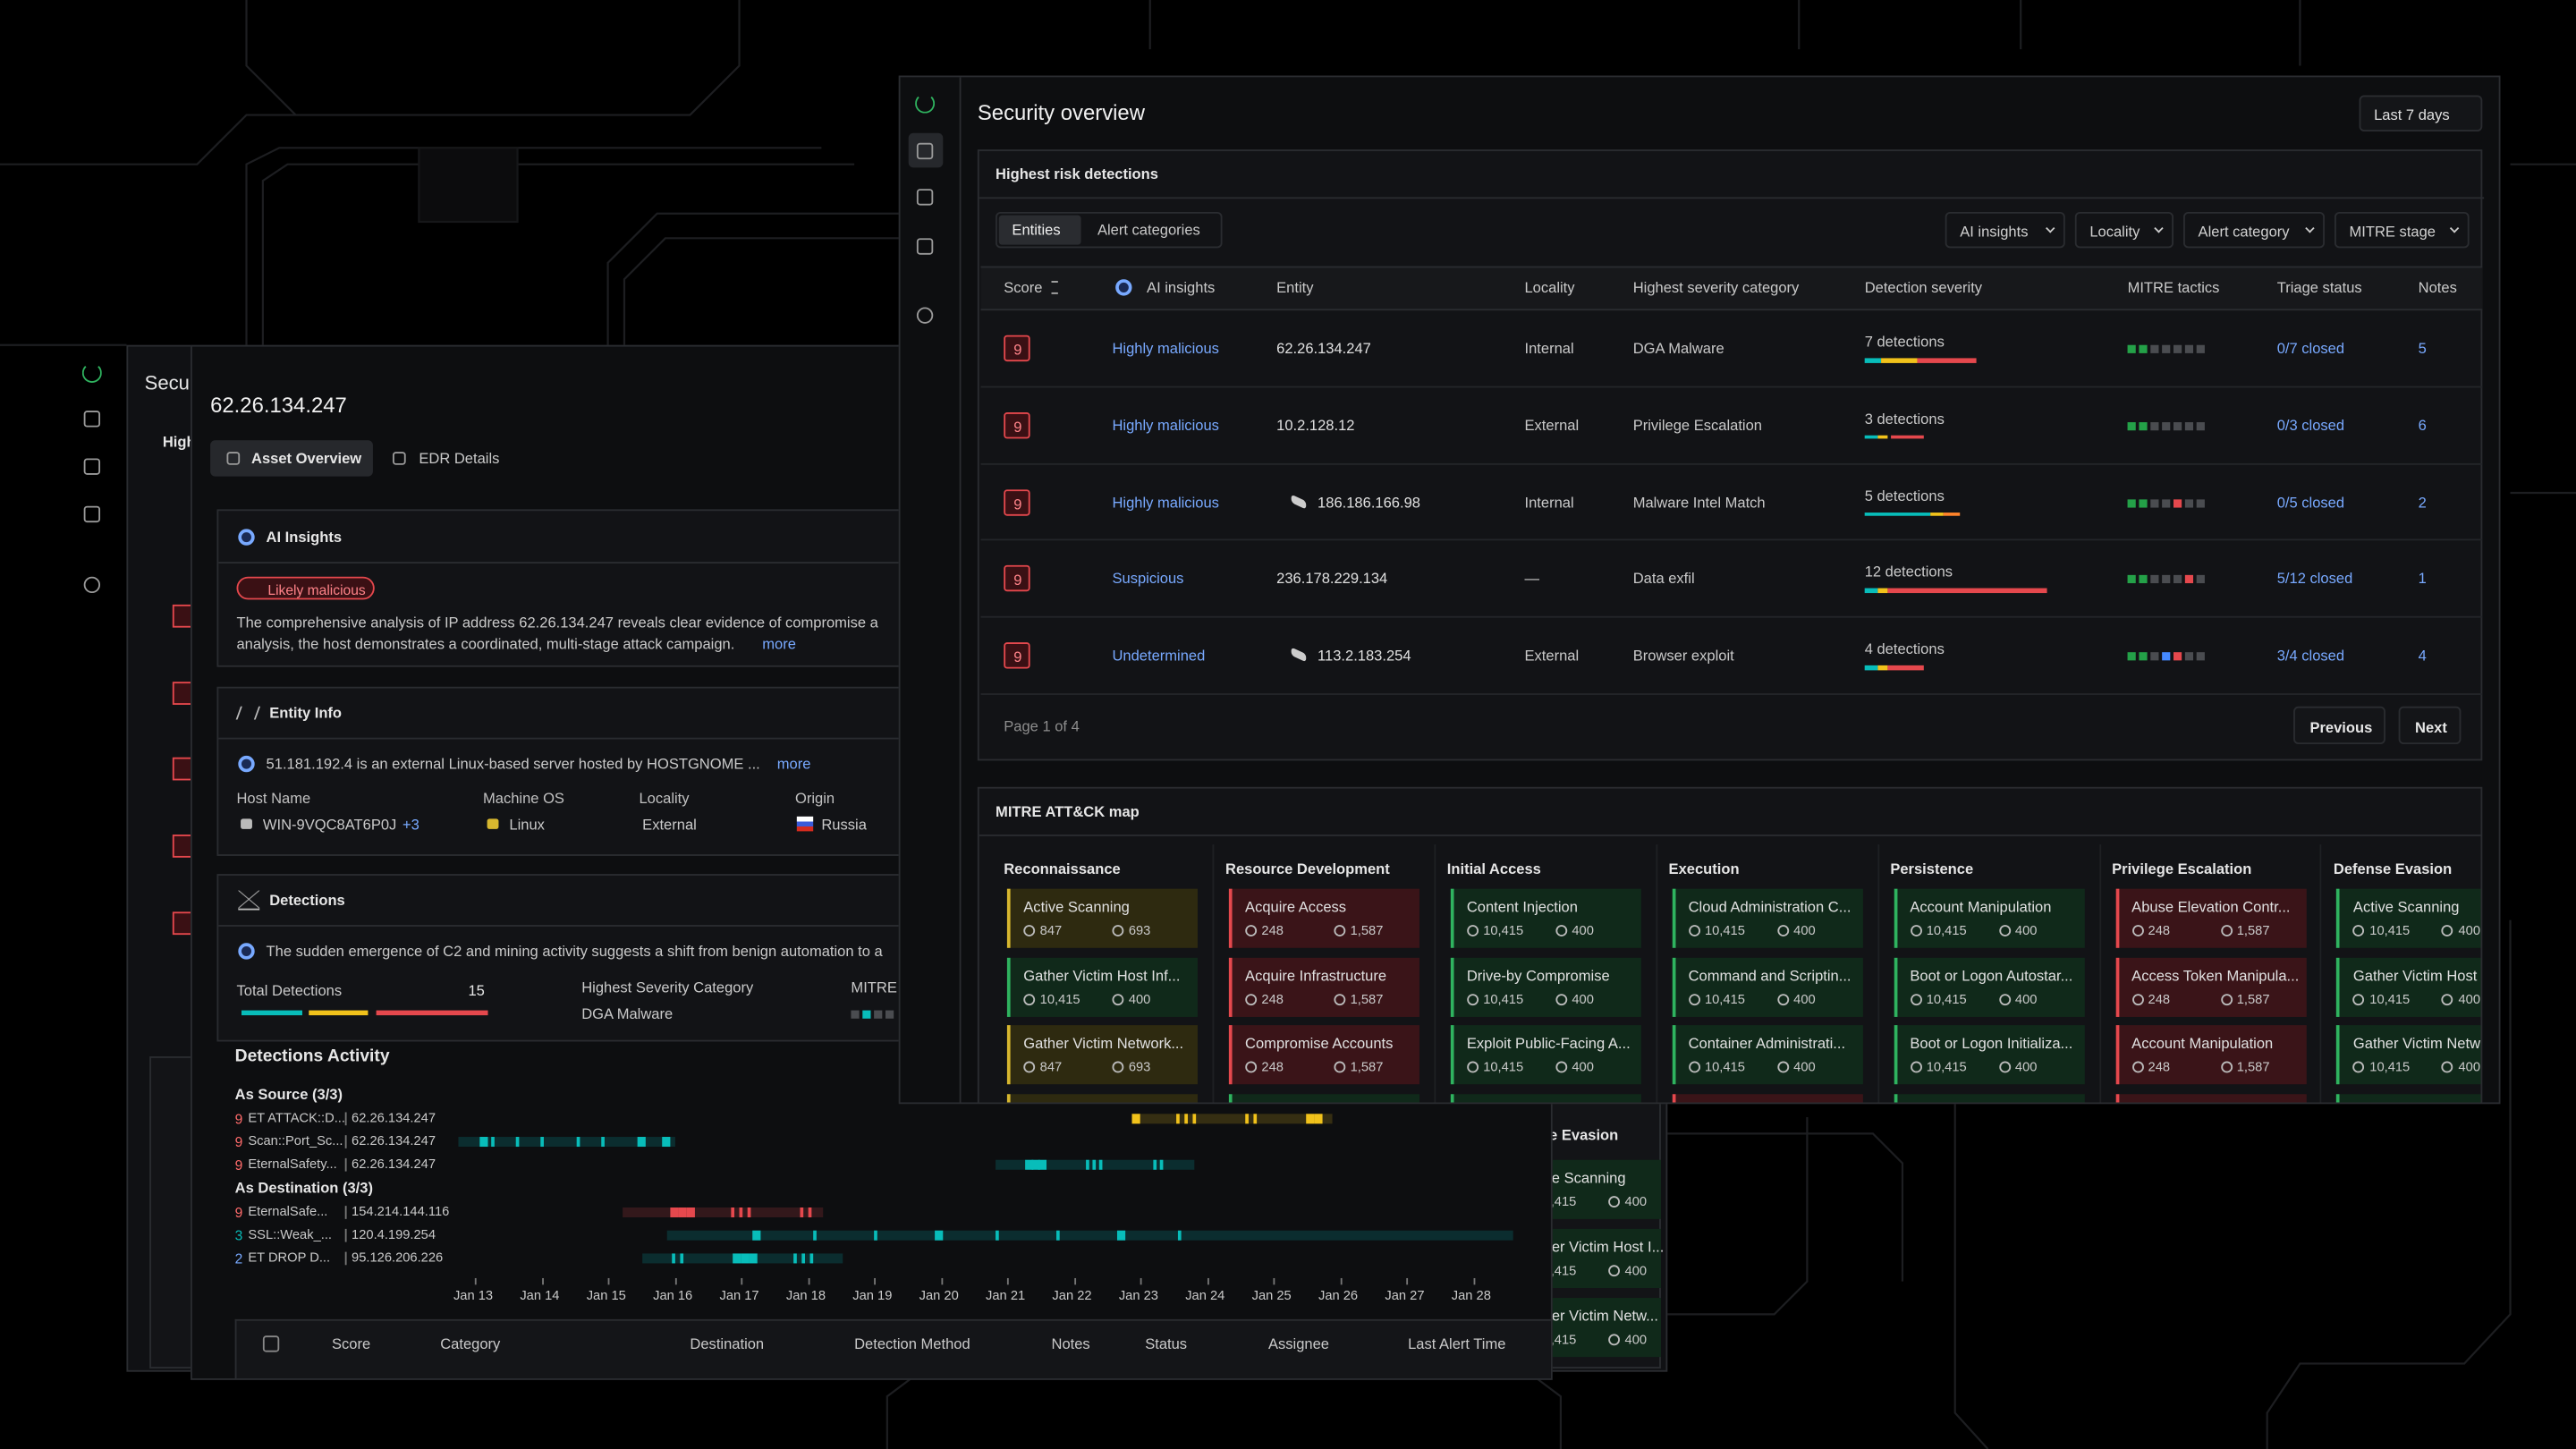 This screenshot has height=1449, width=2576. What do you see at coordinates (1369, 502) in the screenshot?
I see `entity: 186.186.166.98` at bounding box center [1369, 502].